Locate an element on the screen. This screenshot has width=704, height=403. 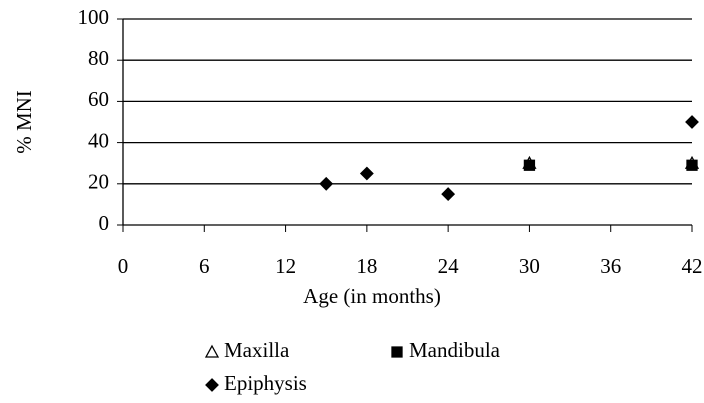
x-tick-label: 6 is located at coordinates (204, 266).